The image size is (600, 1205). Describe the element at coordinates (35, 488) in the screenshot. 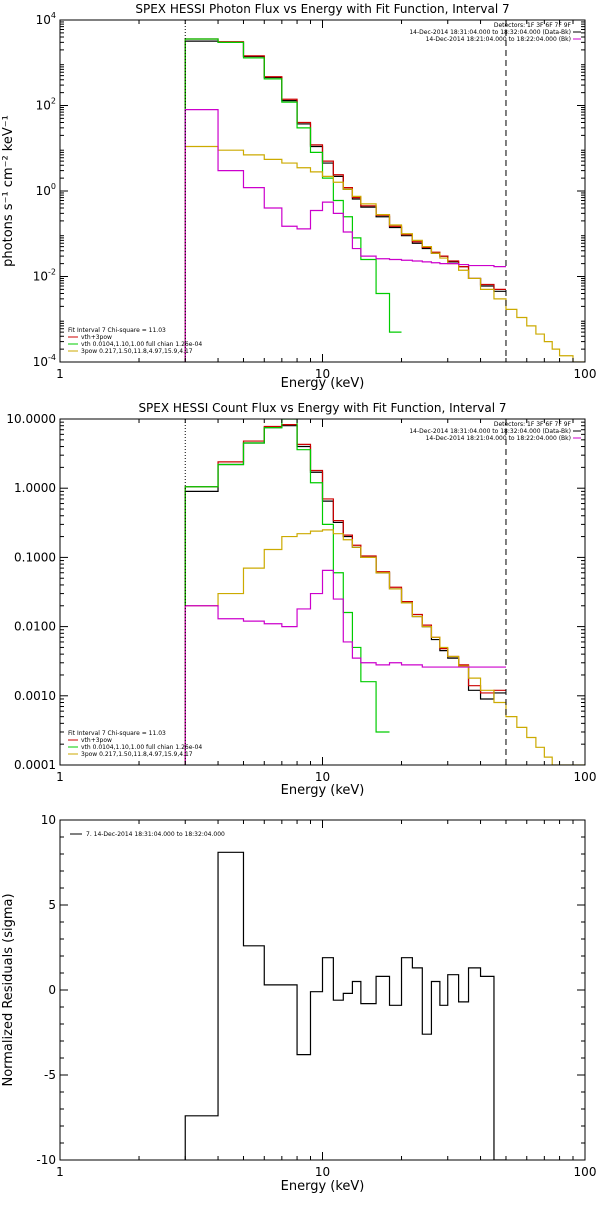

I see `y-tick-label: 1.0000` at that location.